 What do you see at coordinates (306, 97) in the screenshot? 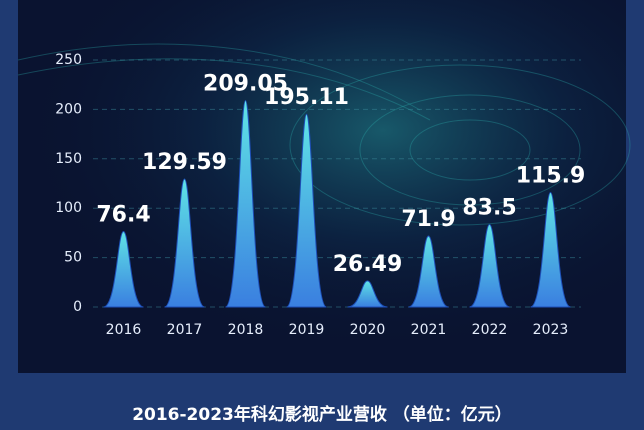
I see `value-label: 195.11` at bounding box center [306, 97].